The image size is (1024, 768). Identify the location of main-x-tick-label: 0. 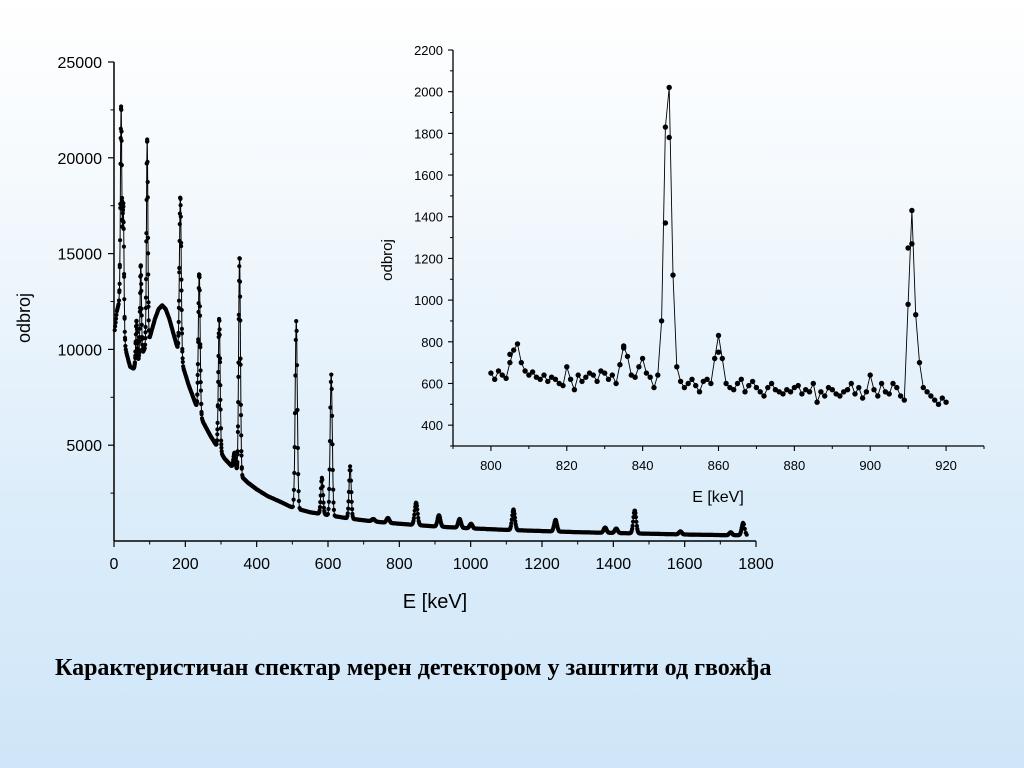
(114, 564).